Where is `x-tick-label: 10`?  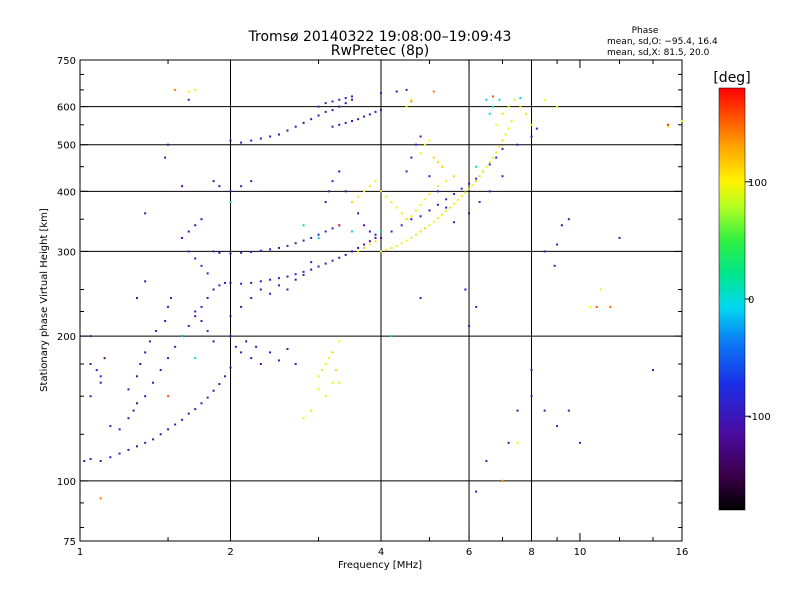
x-tick-label: 10 is located at coordinates (580, 552).